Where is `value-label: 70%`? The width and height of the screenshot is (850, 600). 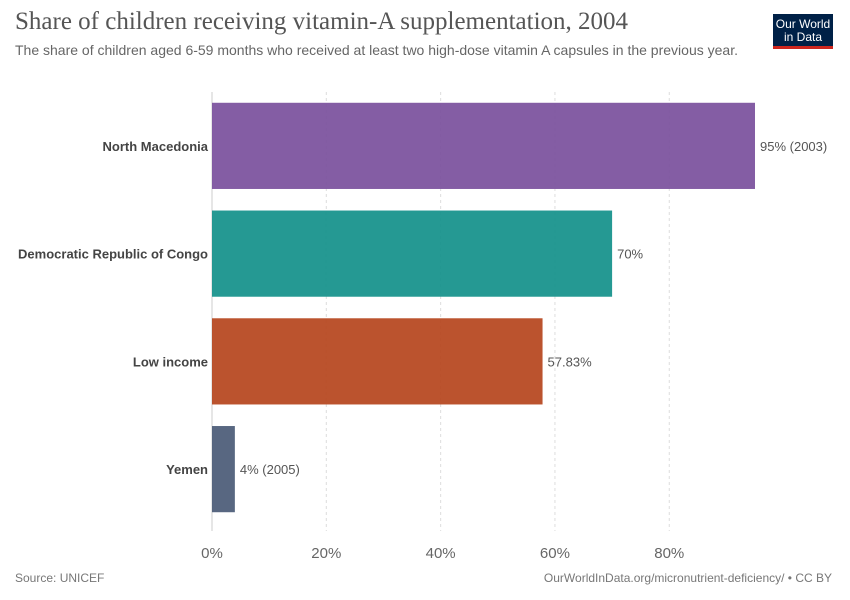 value-label: 70% is located at coordinates (630, 254).